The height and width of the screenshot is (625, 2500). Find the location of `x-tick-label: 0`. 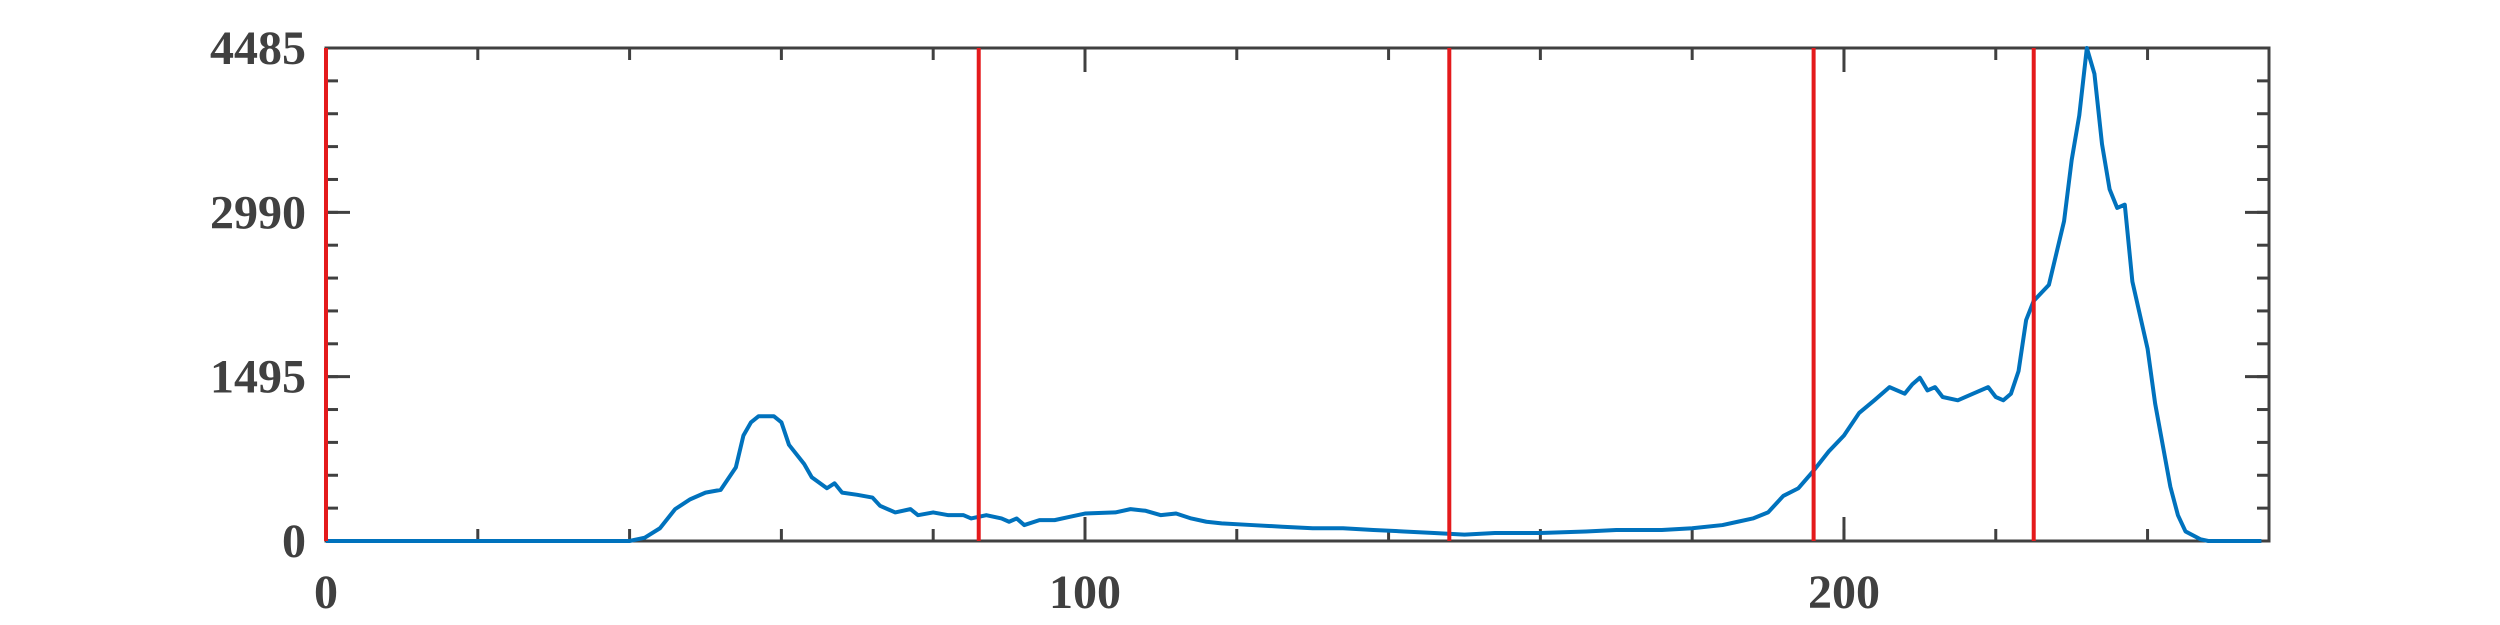

x-tick-label: 0 is located at coordinates (326, 592).